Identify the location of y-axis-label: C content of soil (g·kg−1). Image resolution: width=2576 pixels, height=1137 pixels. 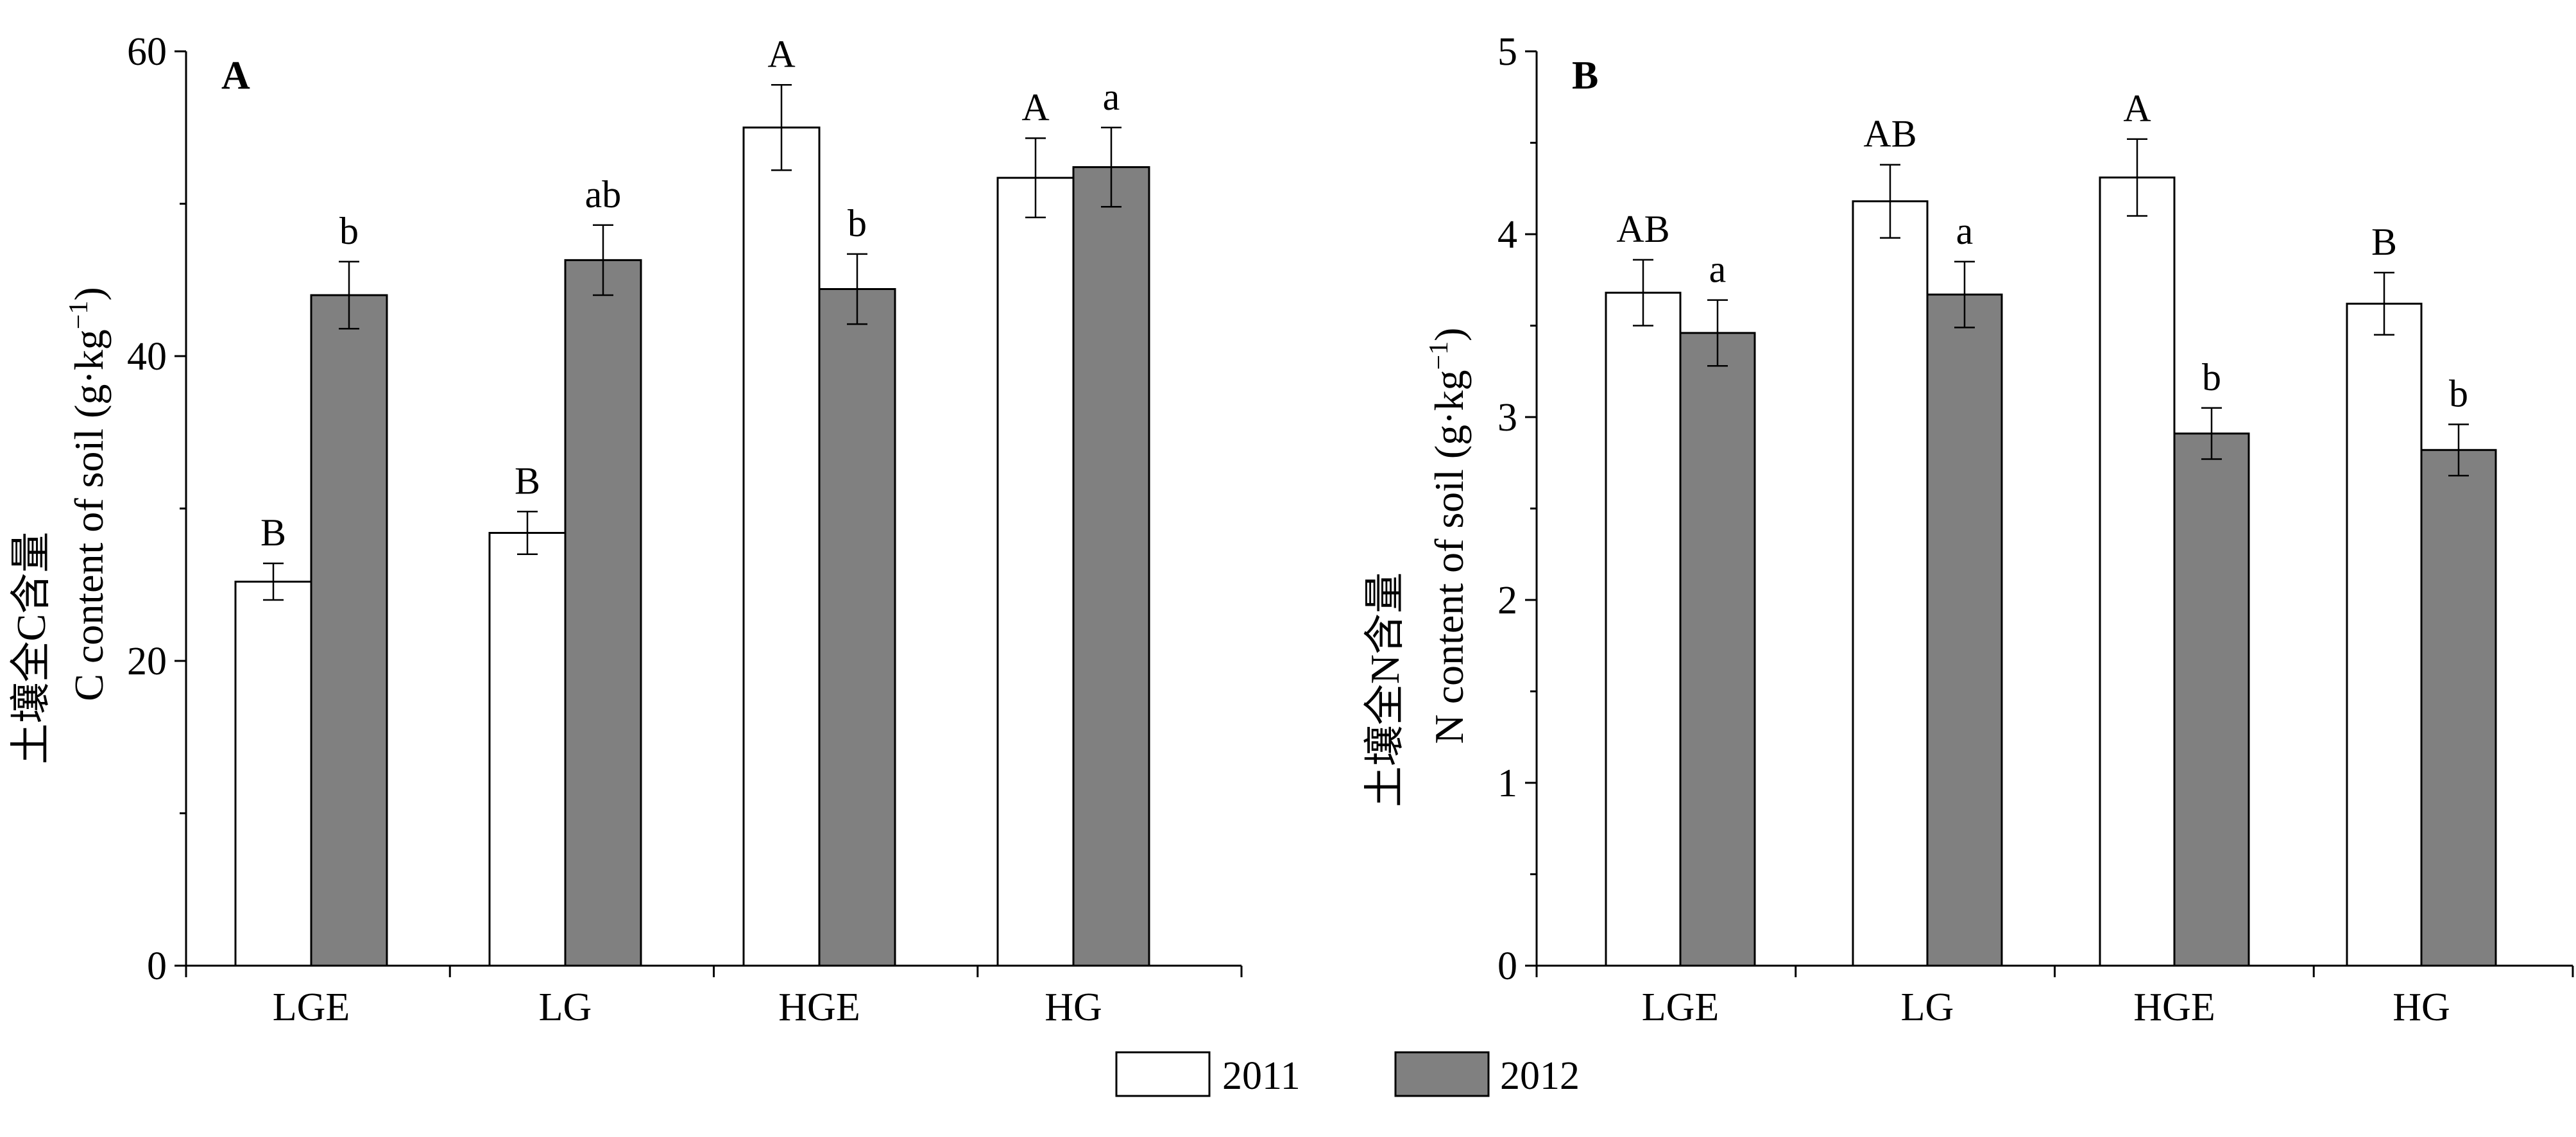
(88, 494).